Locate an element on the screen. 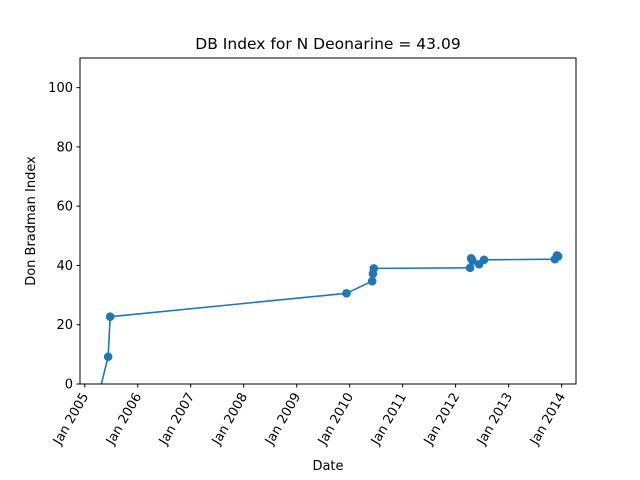  y-tick-label: 20 is located at coordinates (64, 325).